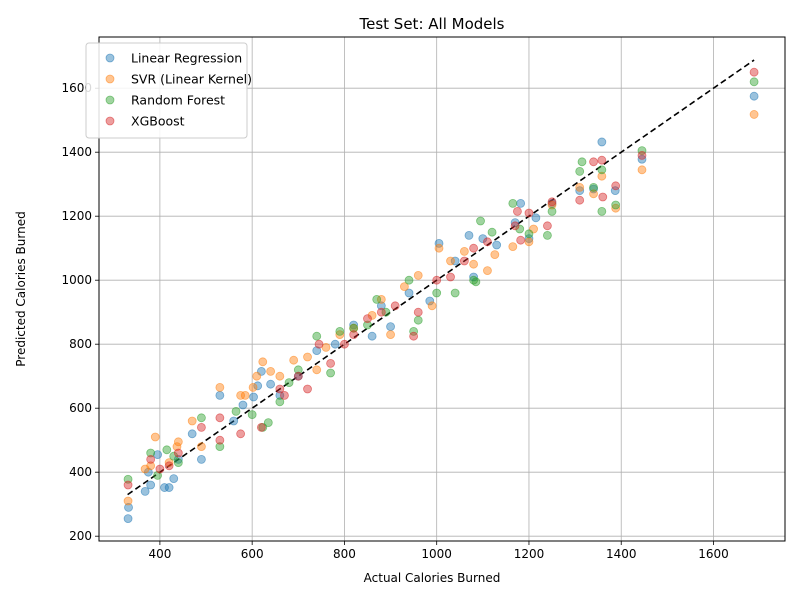  What do you see at coordinates (252, 554) in the screenshot?
I see `x-tick-label: 600` at bounding box center [252, 554].